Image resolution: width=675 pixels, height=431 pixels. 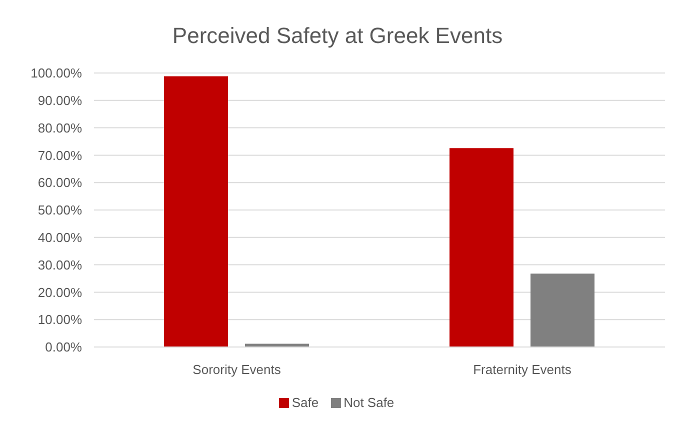 What do you see at coordinates (60, 320) in the screenshot?
I see `y-tick-label: 10.00%` at bounding box center [60, 320].